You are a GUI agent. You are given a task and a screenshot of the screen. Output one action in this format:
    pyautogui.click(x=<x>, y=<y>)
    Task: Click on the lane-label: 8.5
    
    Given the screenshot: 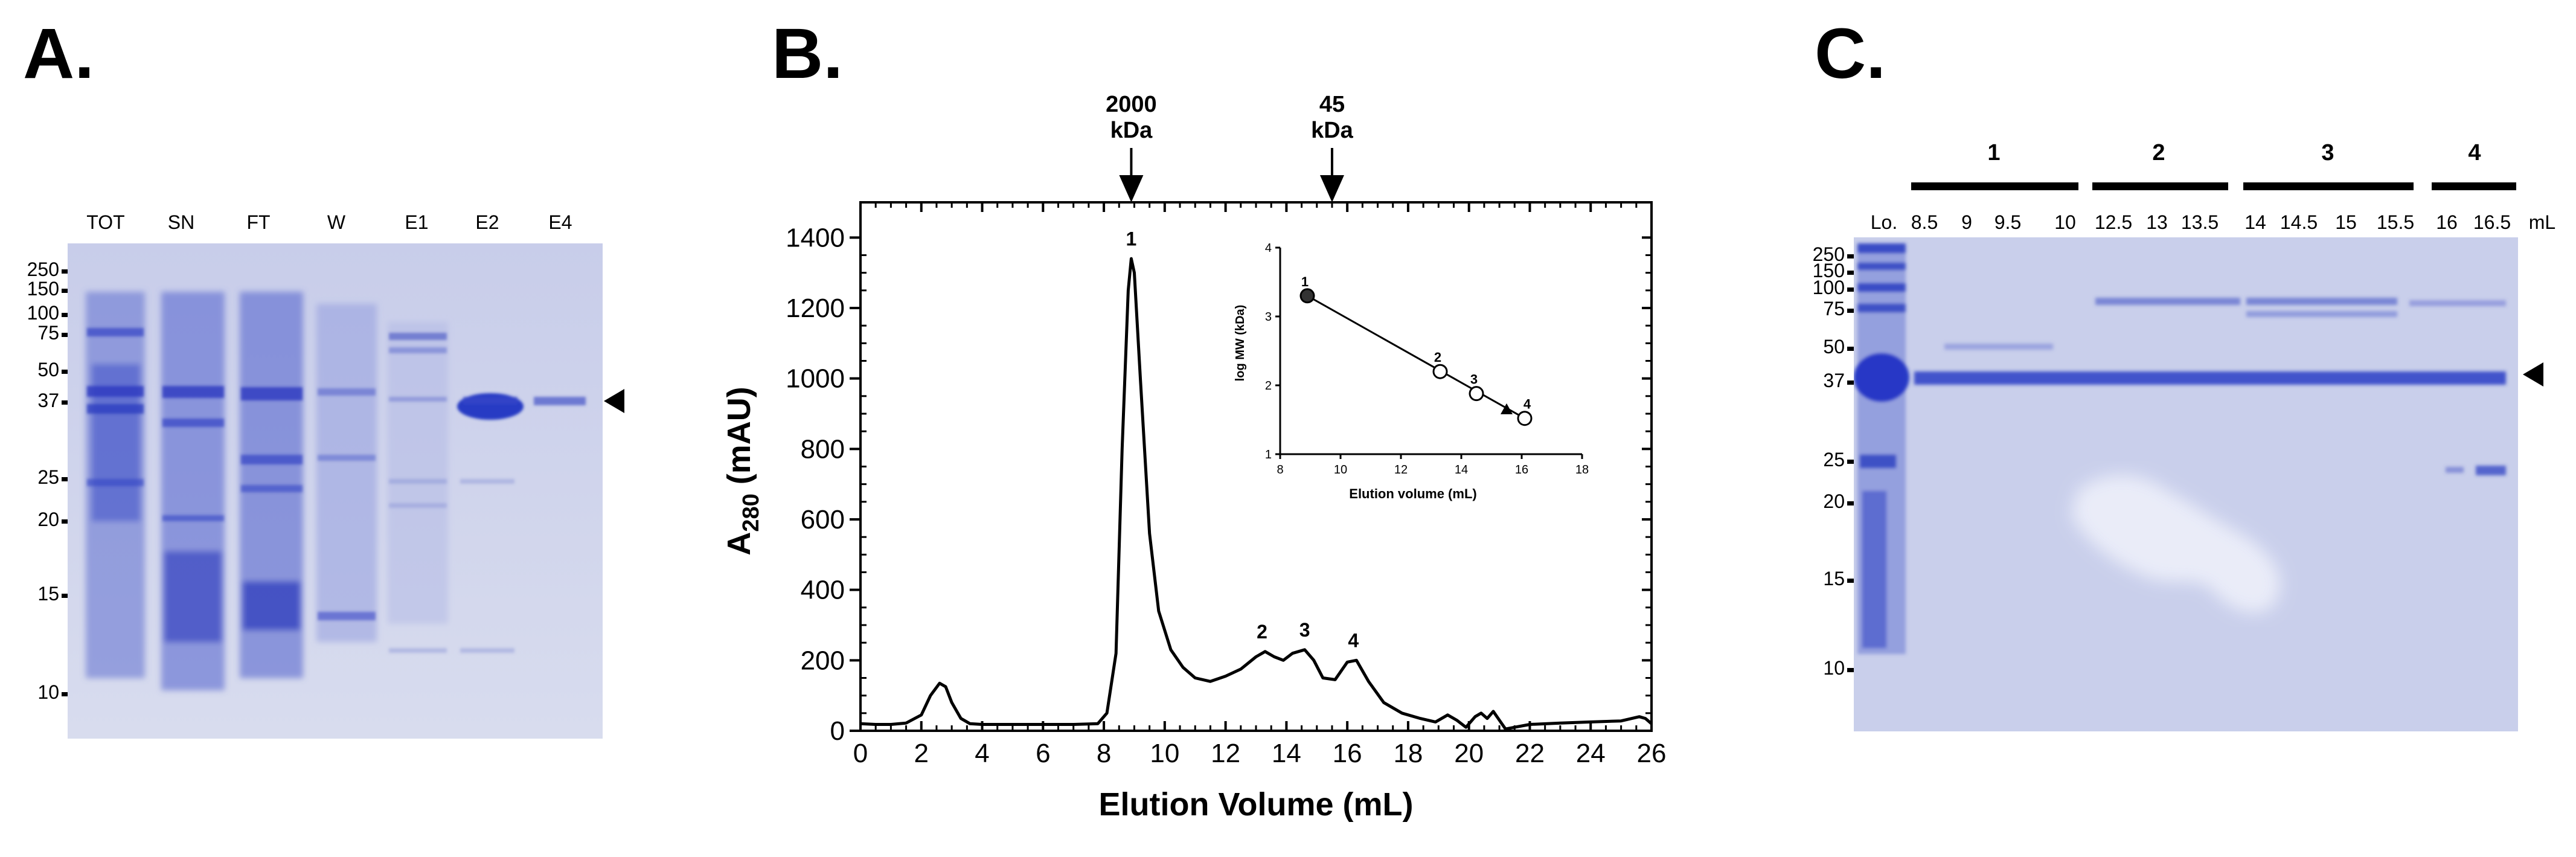 What is the action you would take?
    pyautogui.click(x=1924, y=222)
    